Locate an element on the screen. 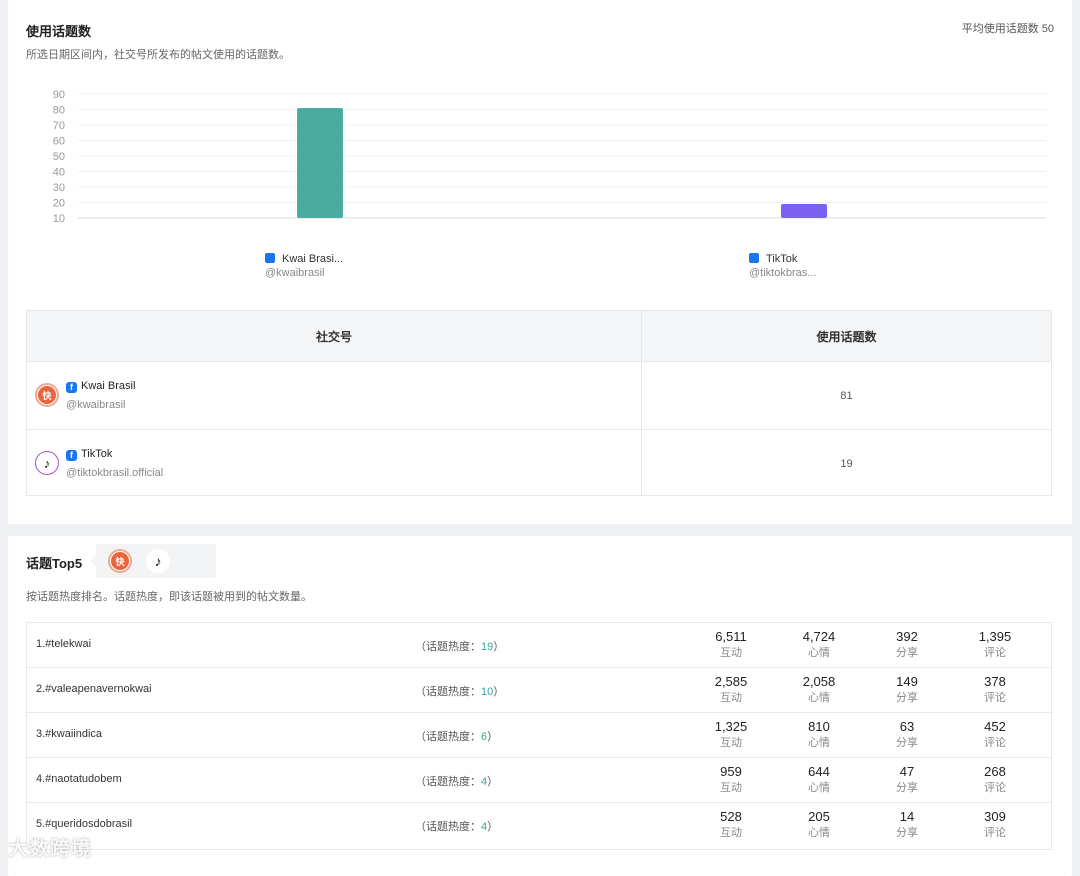 This screenshot has width=1080, height=876. y-tick-label: 80 is located at coordinates (59, 111).